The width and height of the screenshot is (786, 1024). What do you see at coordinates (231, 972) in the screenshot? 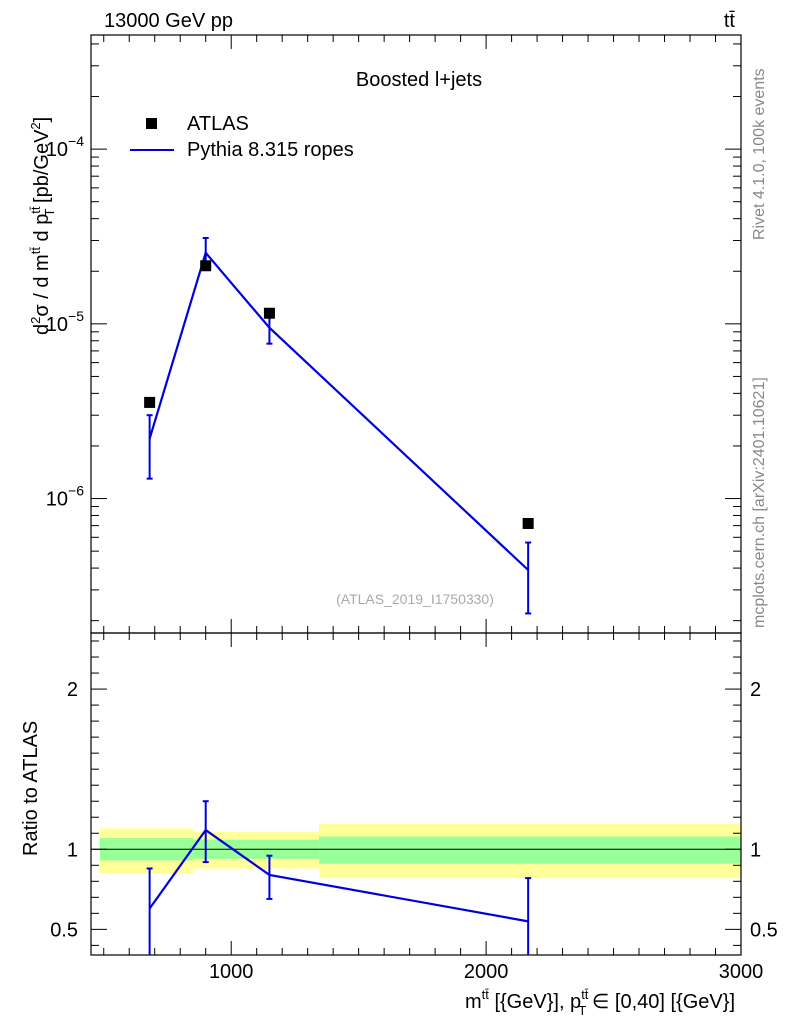
I see `x-tick-label: 1000` at bounding box center [231, 972].